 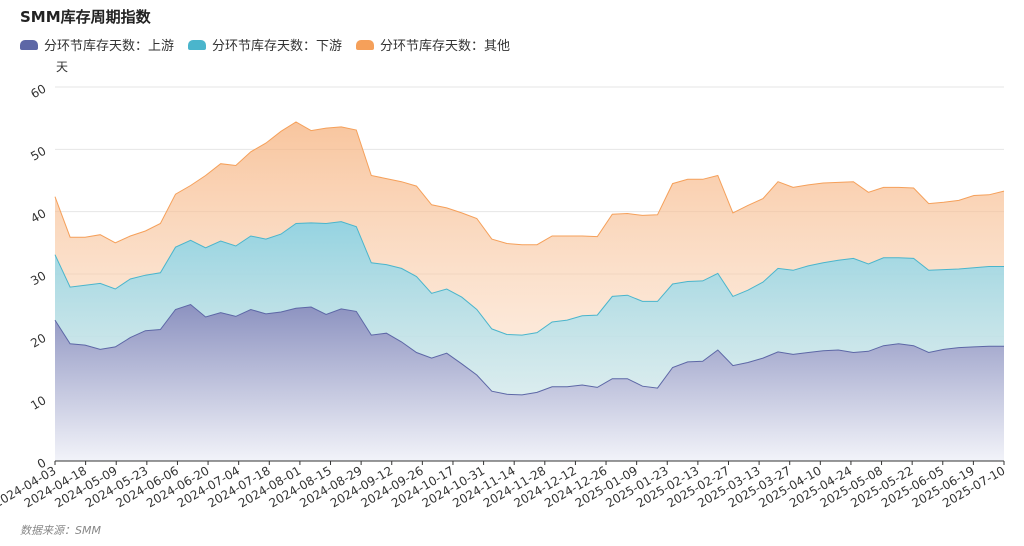 I want to click on x-tick-label: 2024-07-04, so click(x=208, y=486).